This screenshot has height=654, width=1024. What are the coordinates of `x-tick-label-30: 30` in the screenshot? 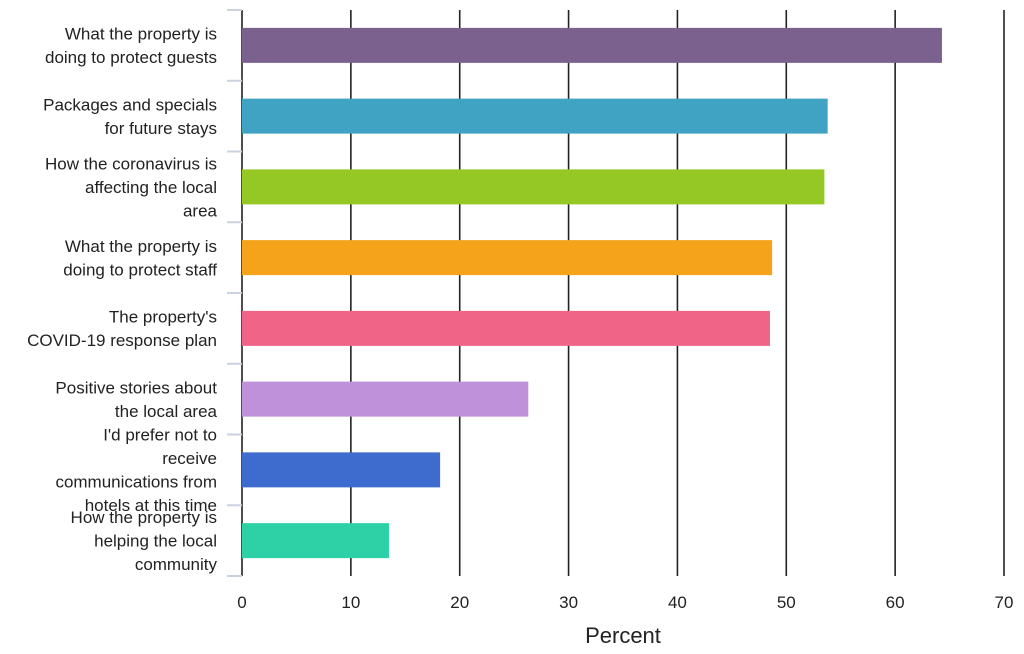 It's located at (568, 602).